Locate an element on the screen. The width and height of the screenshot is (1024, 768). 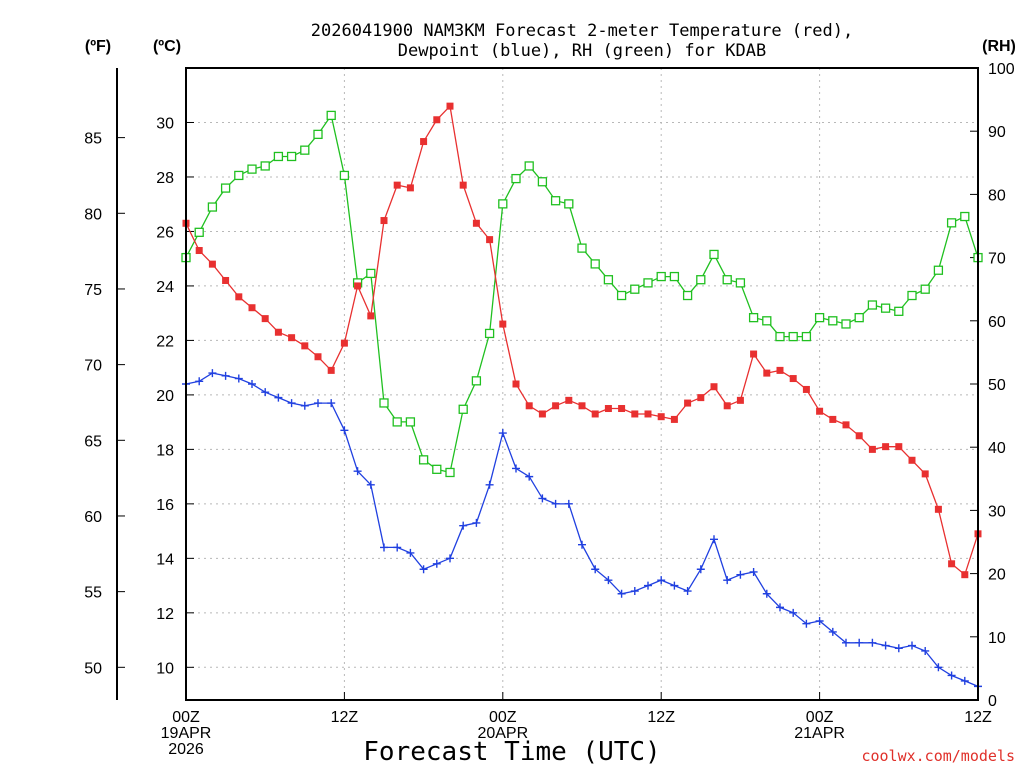
fahrenheit-unit-label: (ºF) is located at coordinates (98, 46).